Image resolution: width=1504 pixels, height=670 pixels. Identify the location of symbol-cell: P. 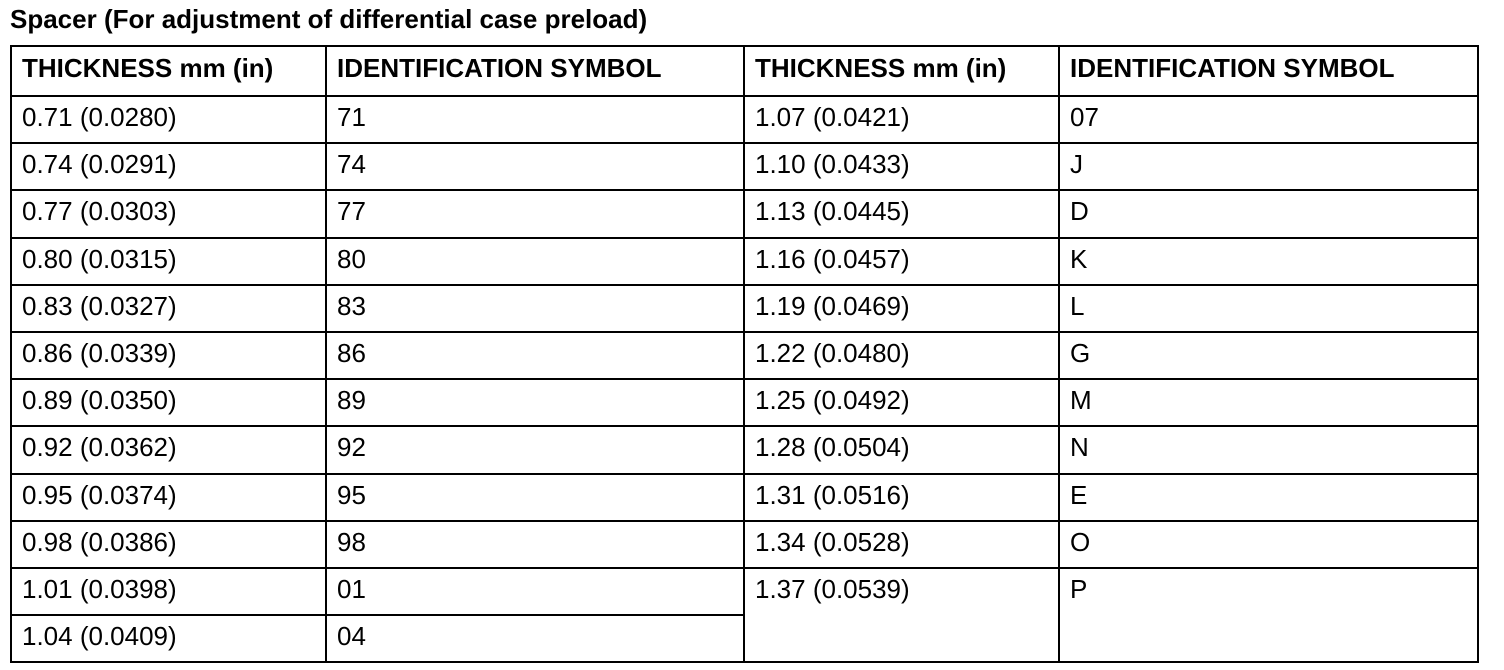
(1268, 615).